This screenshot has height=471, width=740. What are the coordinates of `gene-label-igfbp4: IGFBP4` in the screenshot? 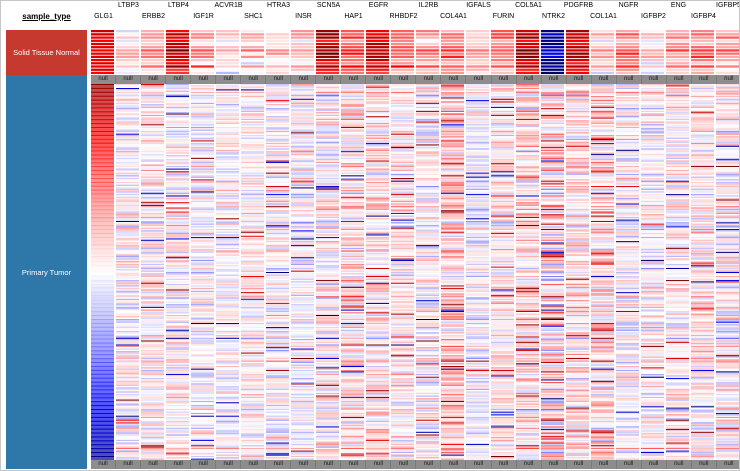 It's located at (703, 16).